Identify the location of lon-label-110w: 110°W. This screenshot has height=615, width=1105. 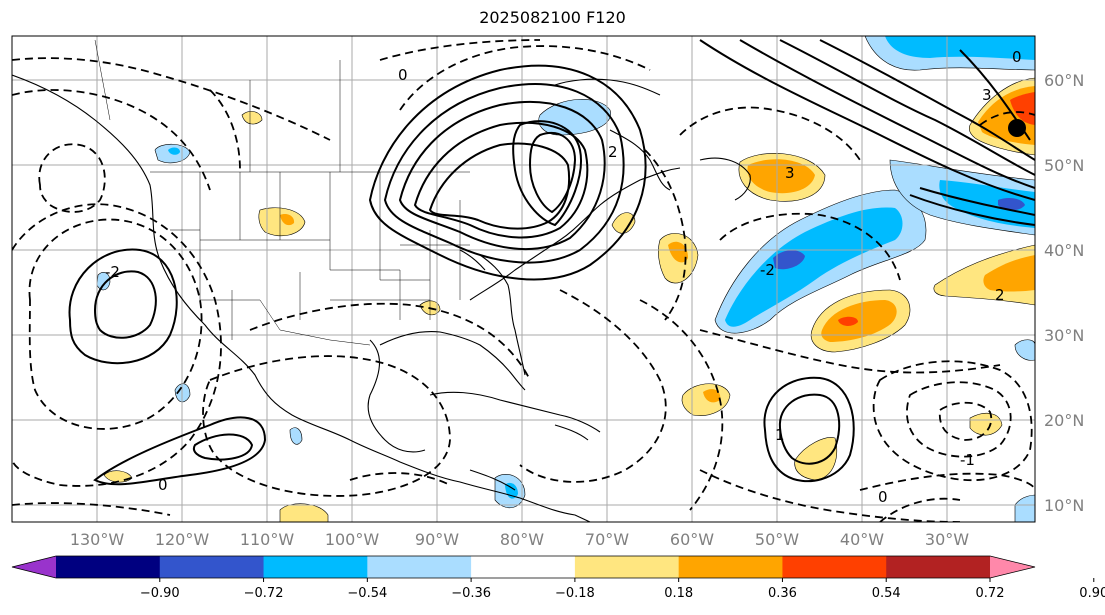
(267, 539).